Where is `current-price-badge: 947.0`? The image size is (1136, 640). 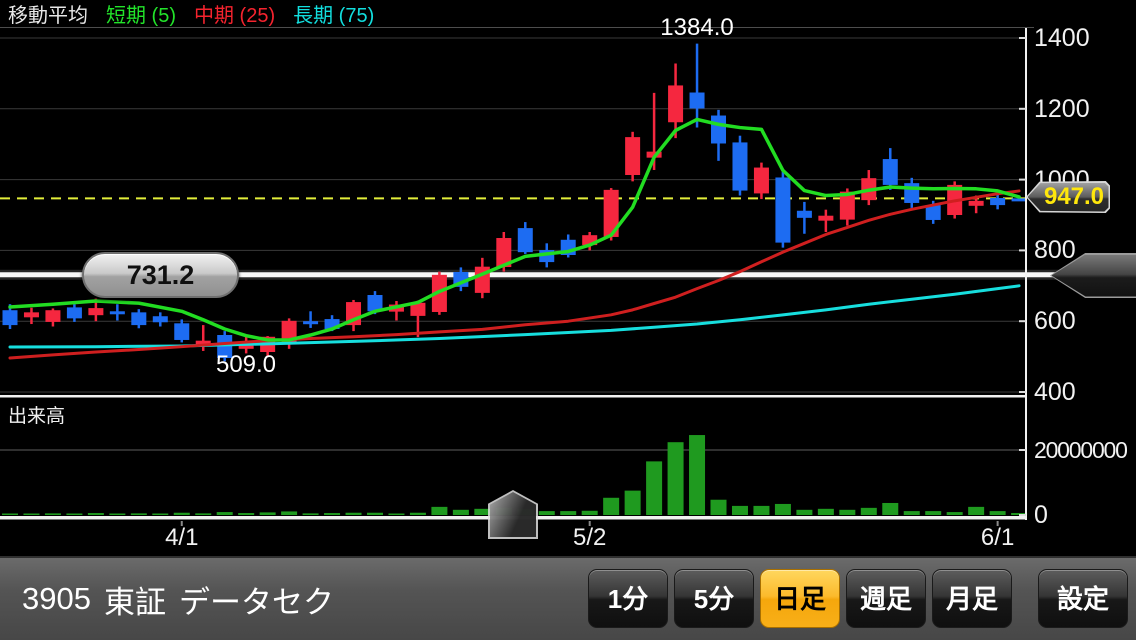
current-price-badge: 947.0 is located at coordinates (1068, 197).